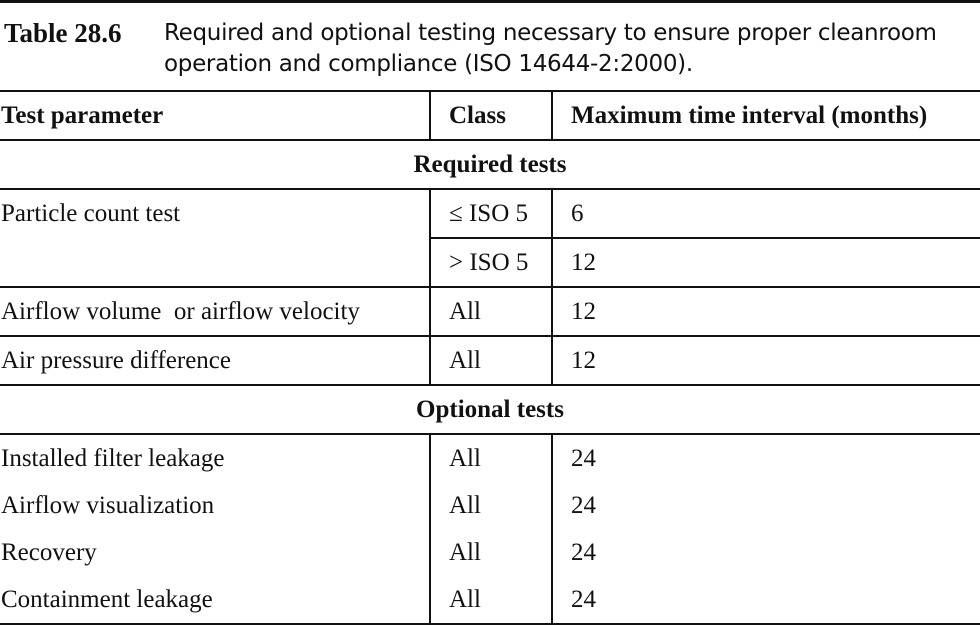 The height and width of the screenshot is (625, 980). I want to click on header-test-parameter: Test parameter, so click(82, 115).